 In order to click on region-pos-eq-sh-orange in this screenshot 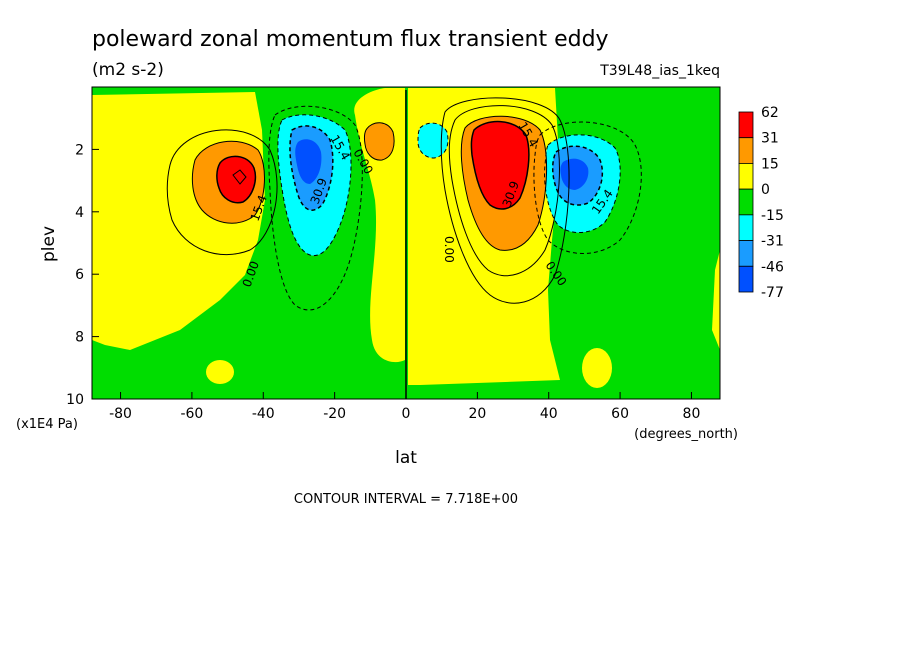, I will do `click(379, 141)`.